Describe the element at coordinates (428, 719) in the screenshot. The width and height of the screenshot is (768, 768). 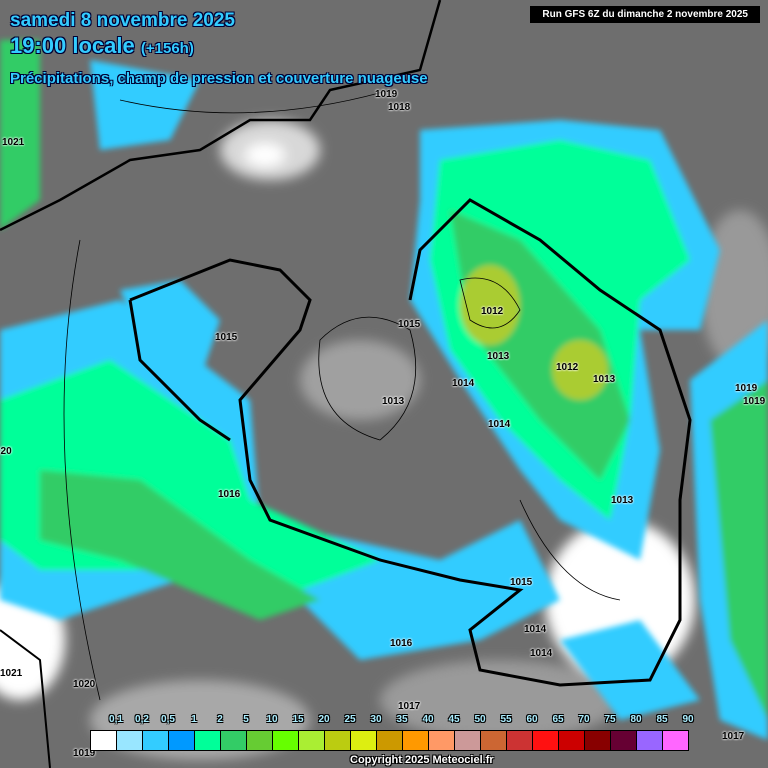
I see `legend-label: 40` at that location.